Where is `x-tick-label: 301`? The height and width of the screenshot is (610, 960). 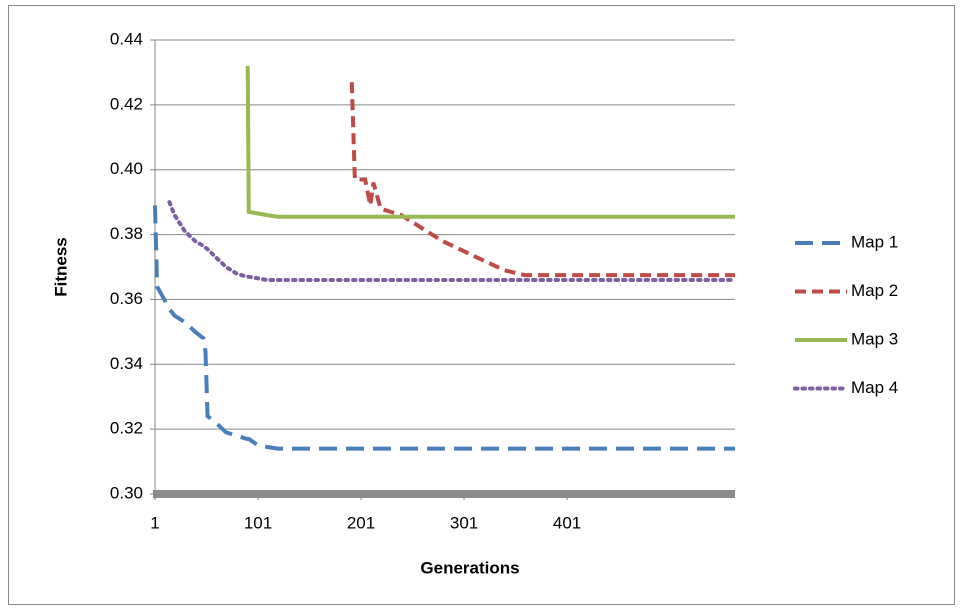
x-tick-label: 301 is located at coordinates (464, 522).